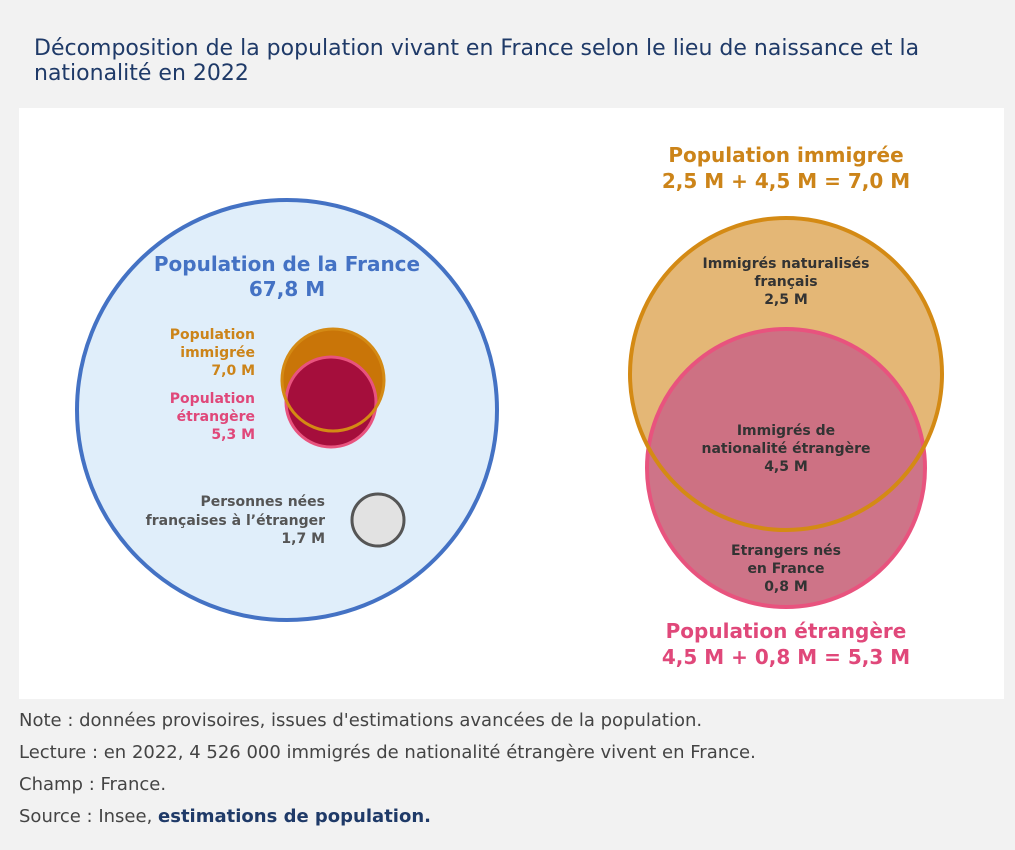  Describe the element at coordinates (786, 181) in the screenshot. I see `immigree-formula: 2,5 M + 4,5 M = 7,0 M` at that location.